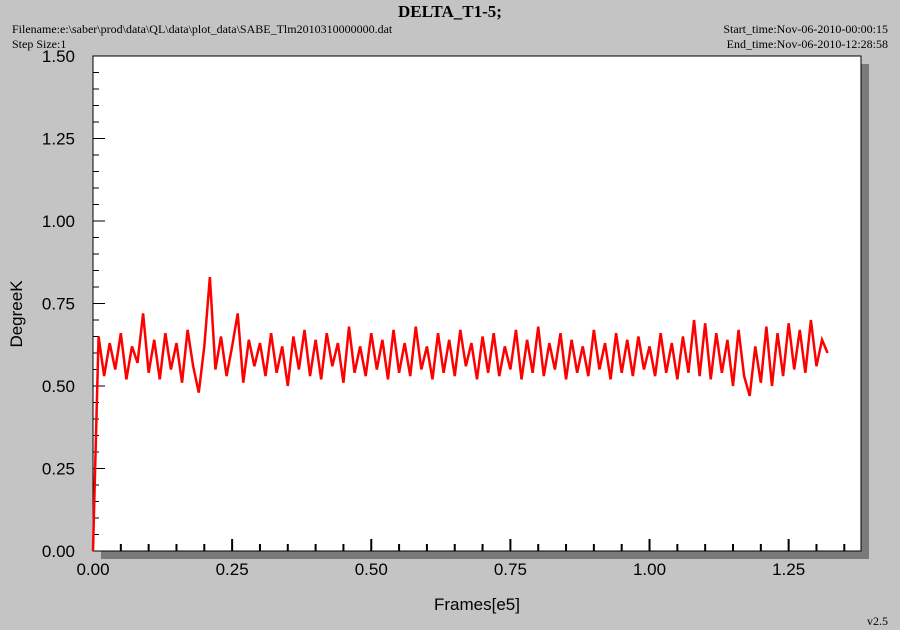 This screenshot has width=900, height=630. What do you see at coordinates (788, 569) in the screenshot?
I see `x-tick-label: 1.25` at bounding box center [788, 569].